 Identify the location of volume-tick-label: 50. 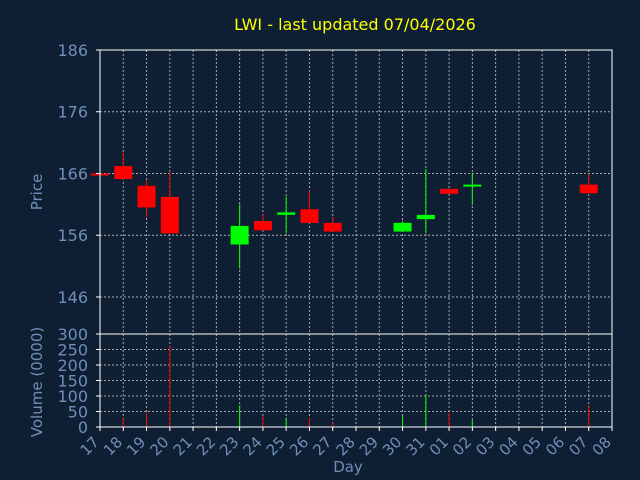
(78, 412).